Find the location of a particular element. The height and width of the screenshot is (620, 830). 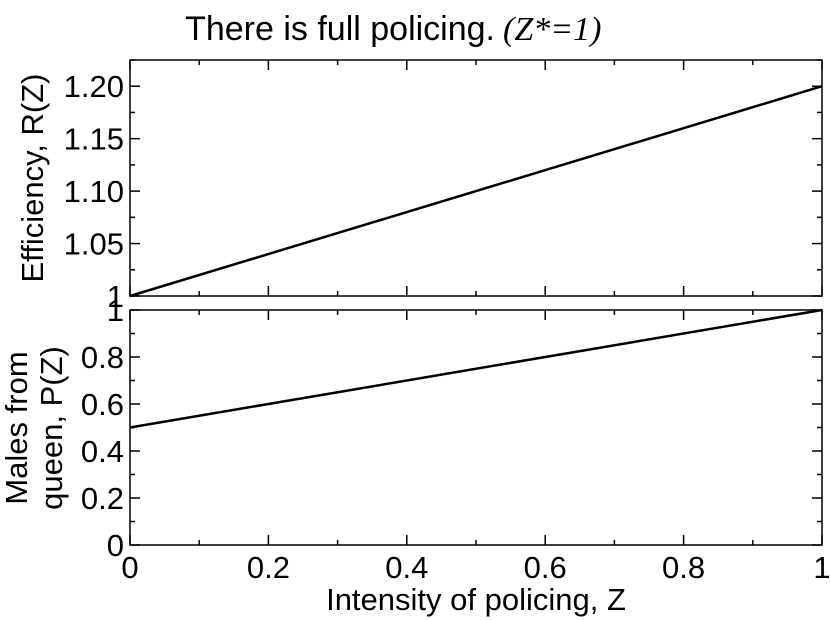

x-tick-label: 0.8 is located at coordinates (683, 567).